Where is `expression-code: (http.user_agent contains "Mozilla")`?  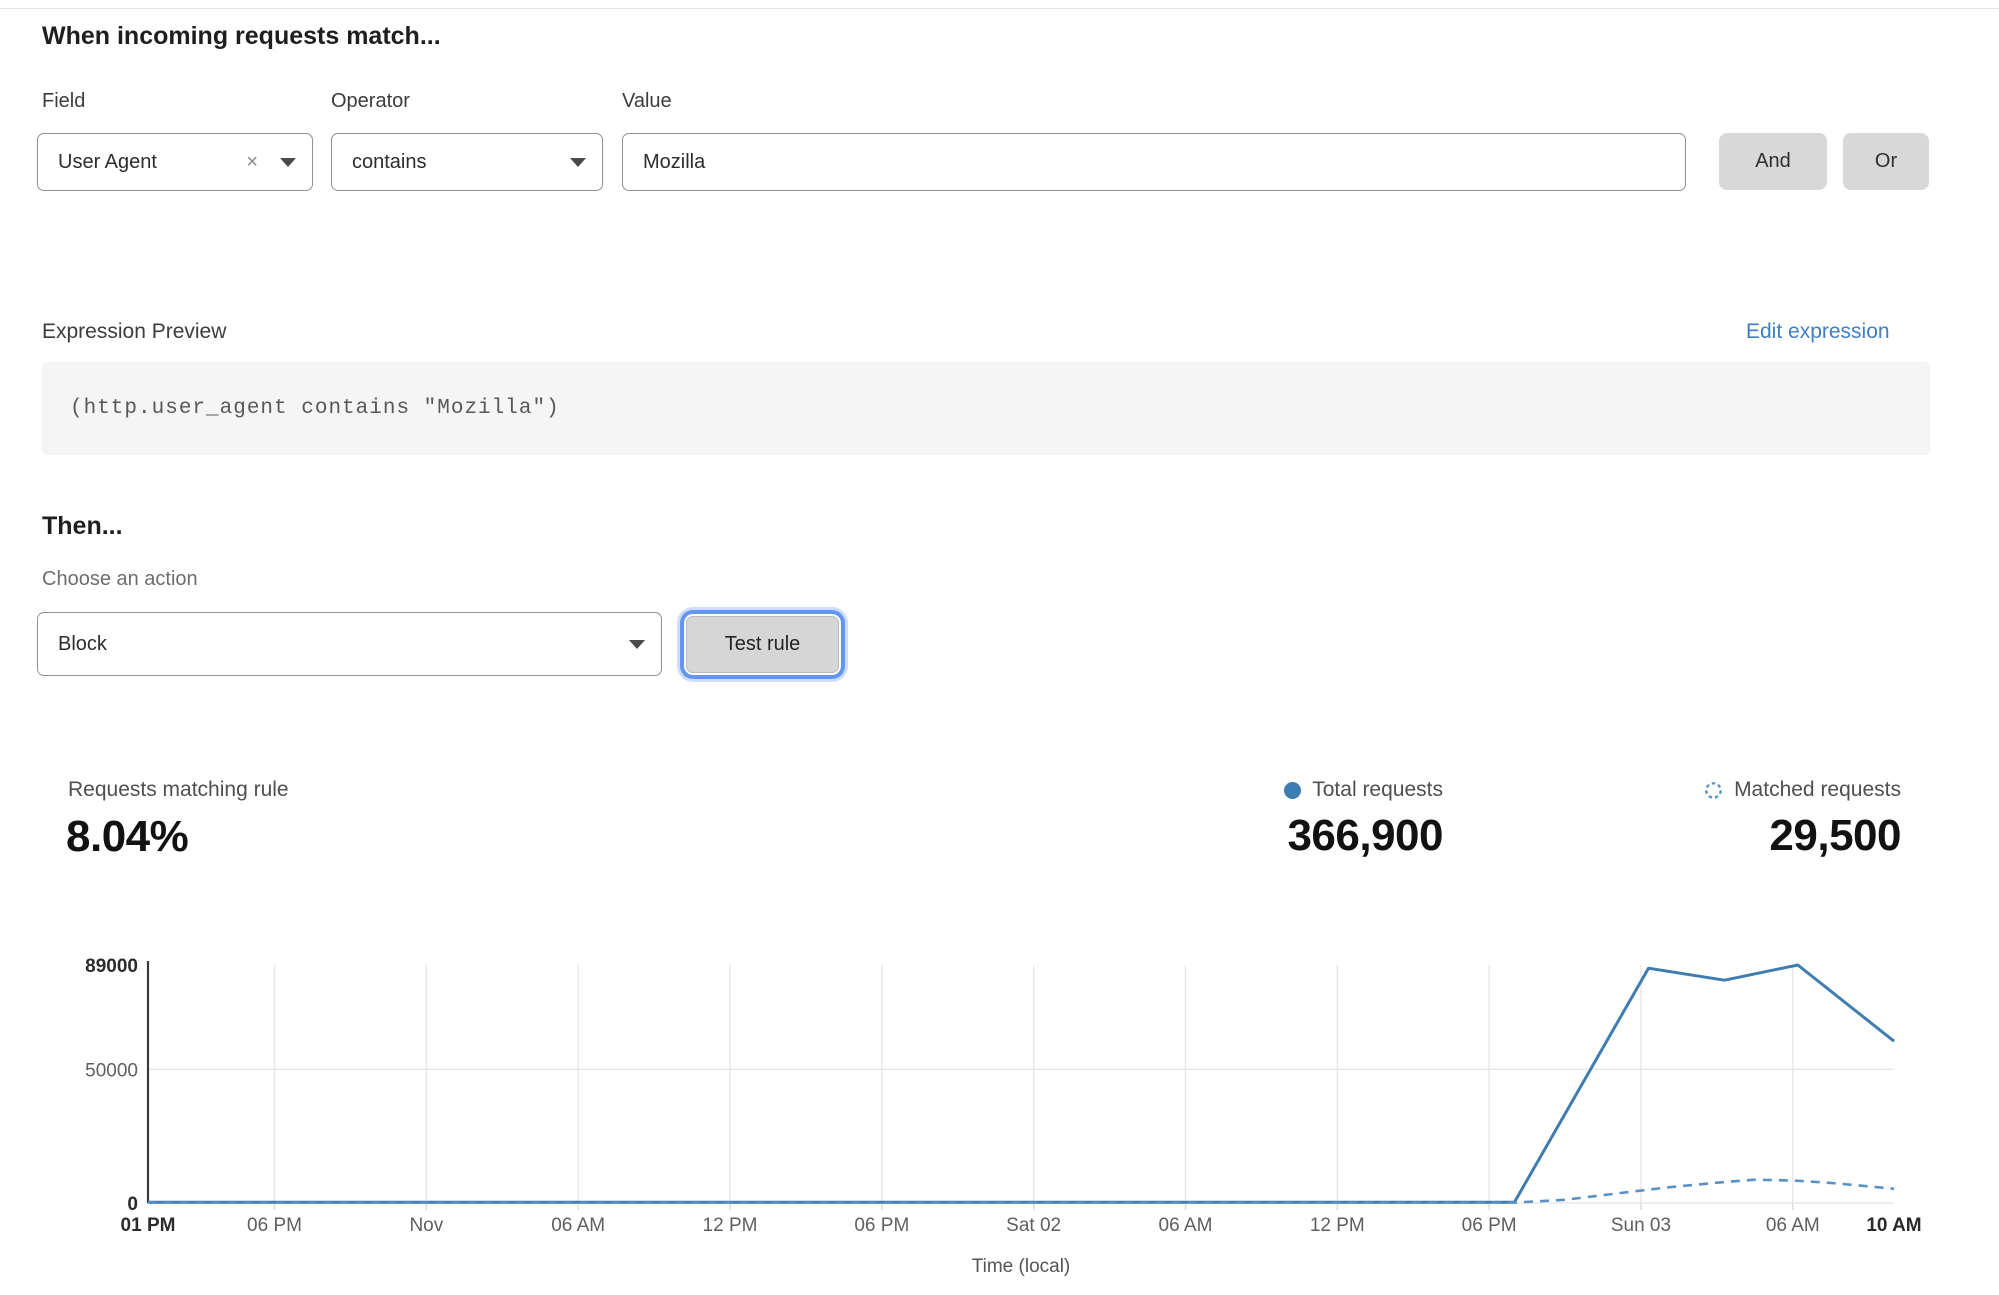 expression-code: (http.user_agent contains "Mozilla") is located at coordinates (315, 408).